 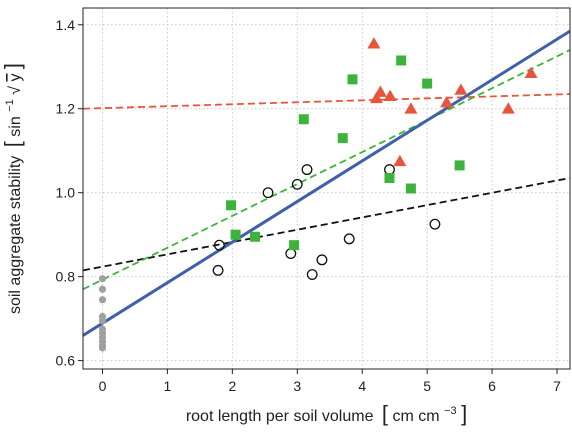 I want to click on y-axis-label-bracket-open: [, so click(x=12, y=144).